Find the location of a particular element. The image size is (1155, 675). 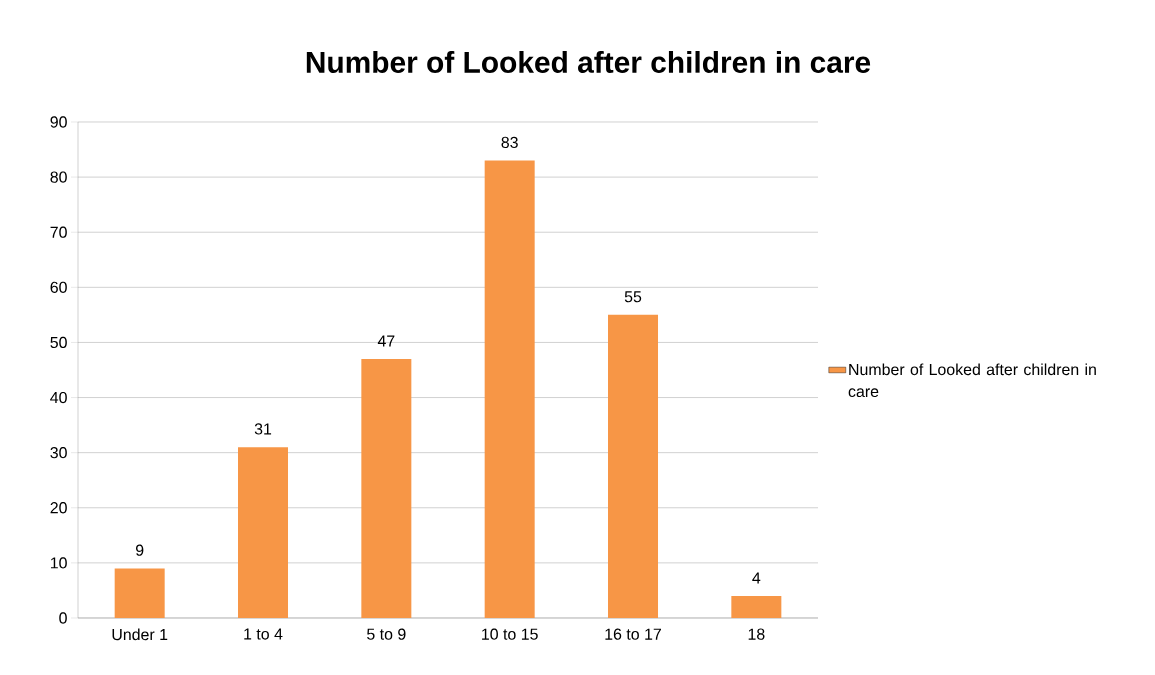

x-tick-label: 1 to 4 is located at coordinates (263, 634).